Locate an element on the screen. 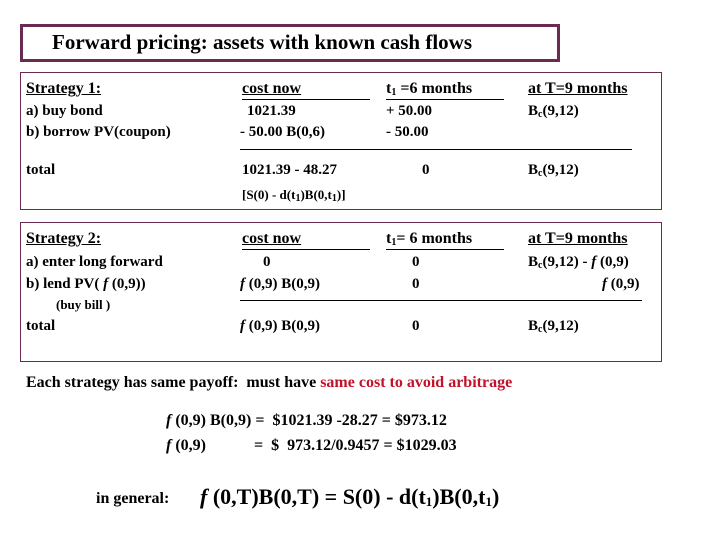  strategy1-col-T: at T=9 months is located at coordinates (578, 88).